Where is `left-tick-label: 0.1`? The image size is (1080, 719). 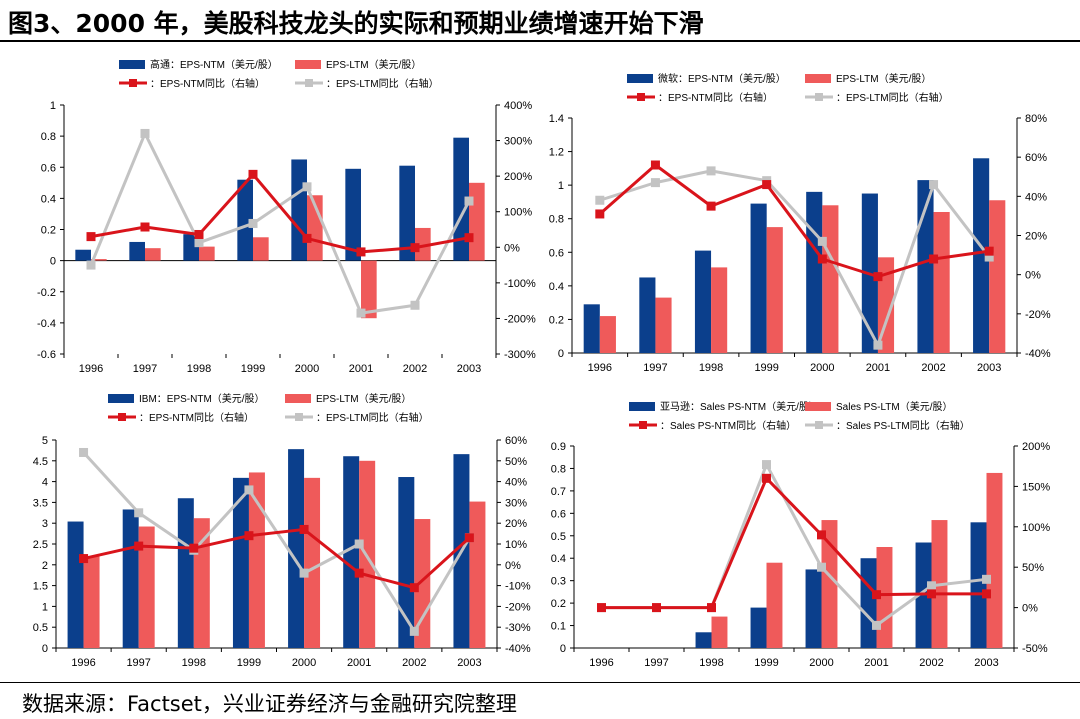 left-tick-label: 0.1 is located at coordinates (558, 627).